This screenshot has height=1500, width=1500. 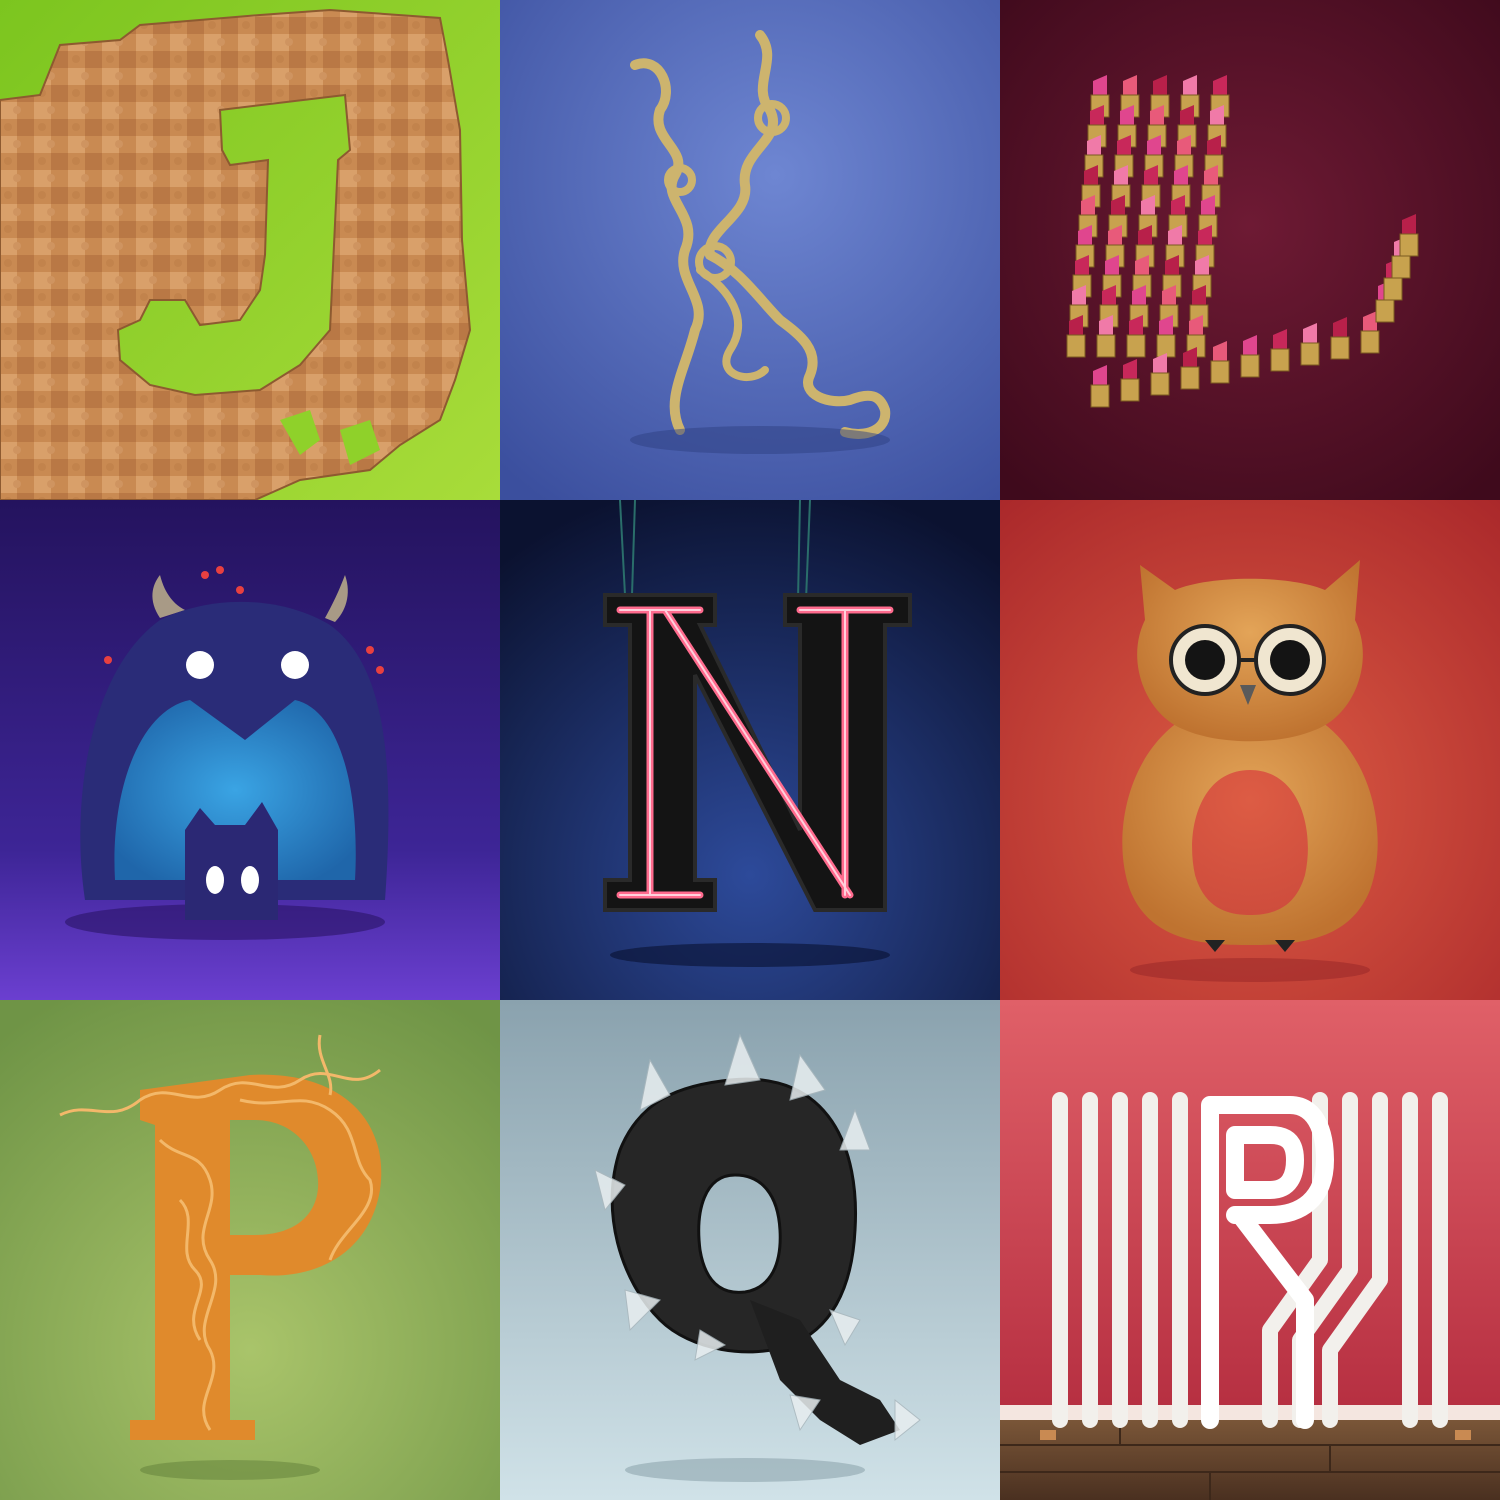 What do you see at coordinates (236, 254) in the screenshot?
I see `wooden-puzzle-board` at bounding box center [236, 254].